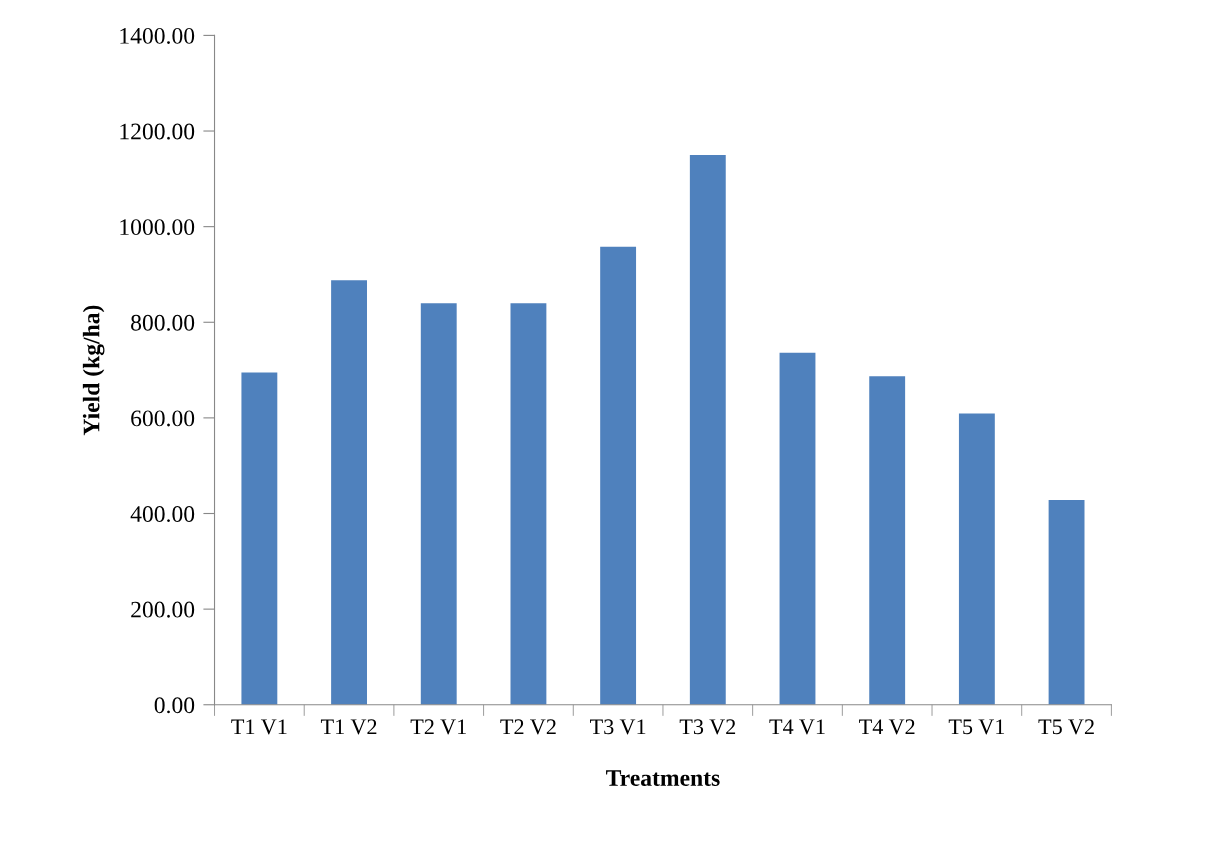  I want to click on x-tick-label: T3 V2, so click(707, 727).